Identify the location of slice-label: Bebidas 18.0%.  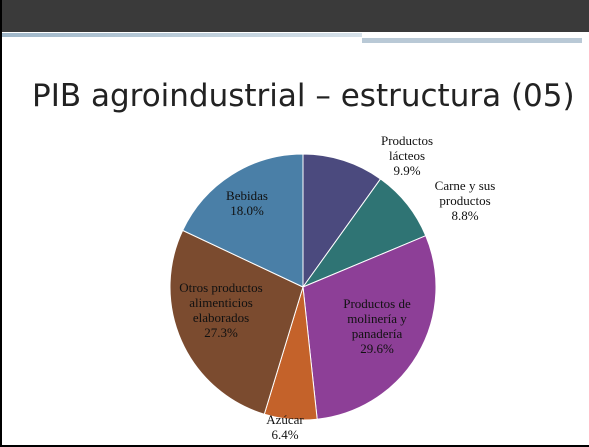
(247, 203).